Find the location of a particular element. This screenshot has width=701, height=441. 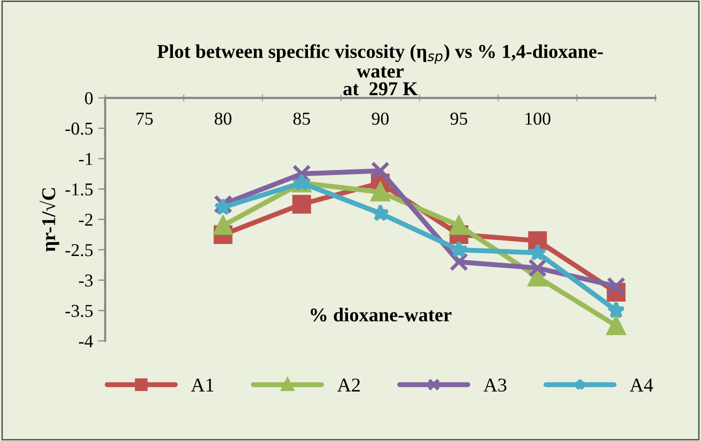

legend-label: A4 is located at coordinates (642, 385).